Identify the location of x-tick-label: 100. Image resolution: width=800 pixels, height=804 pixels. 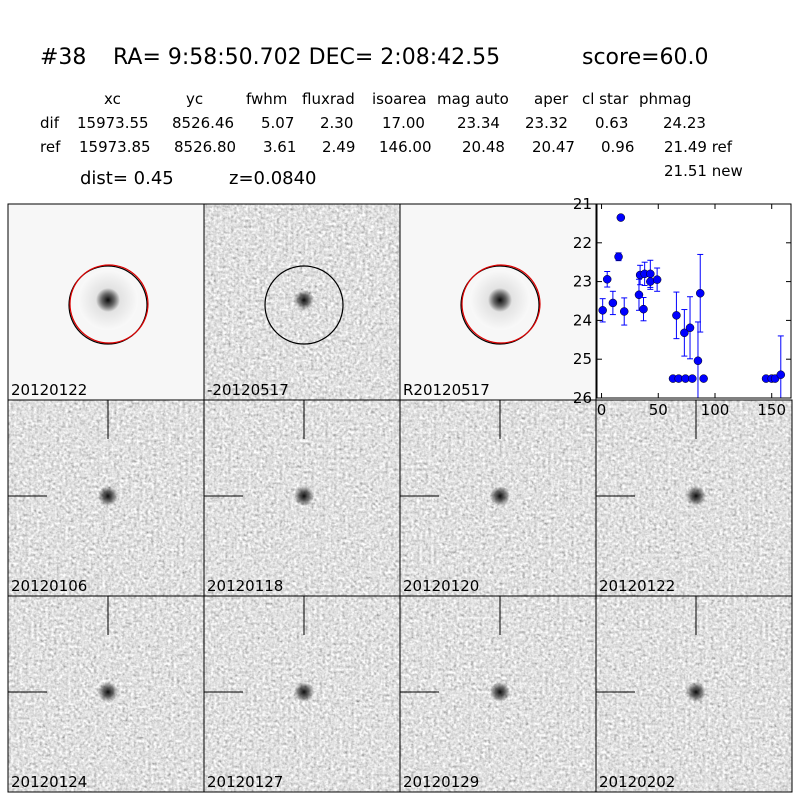
(715, 410).